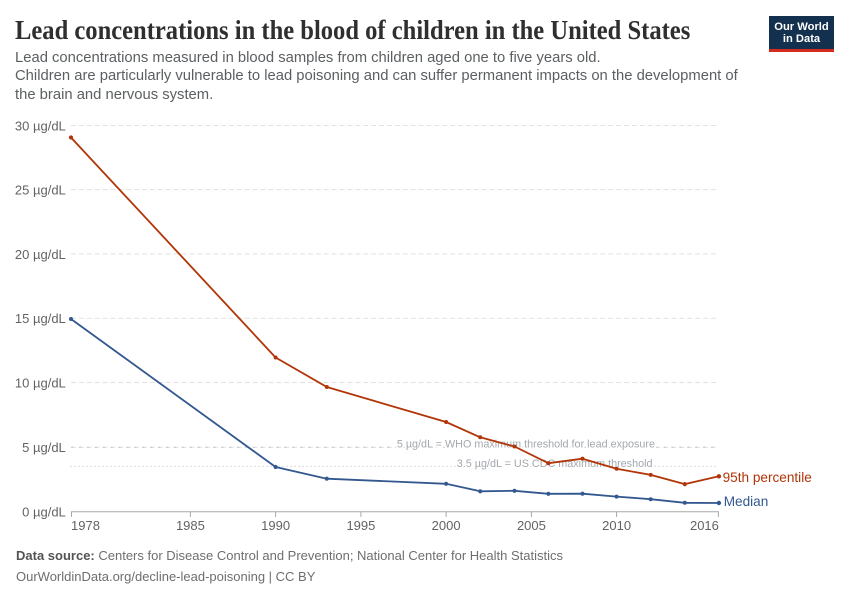  What do you see at coordinates (40, 125) in the screenshot?
I see `svg-text: 30 µg/dL` at bounding box center [40, 125].